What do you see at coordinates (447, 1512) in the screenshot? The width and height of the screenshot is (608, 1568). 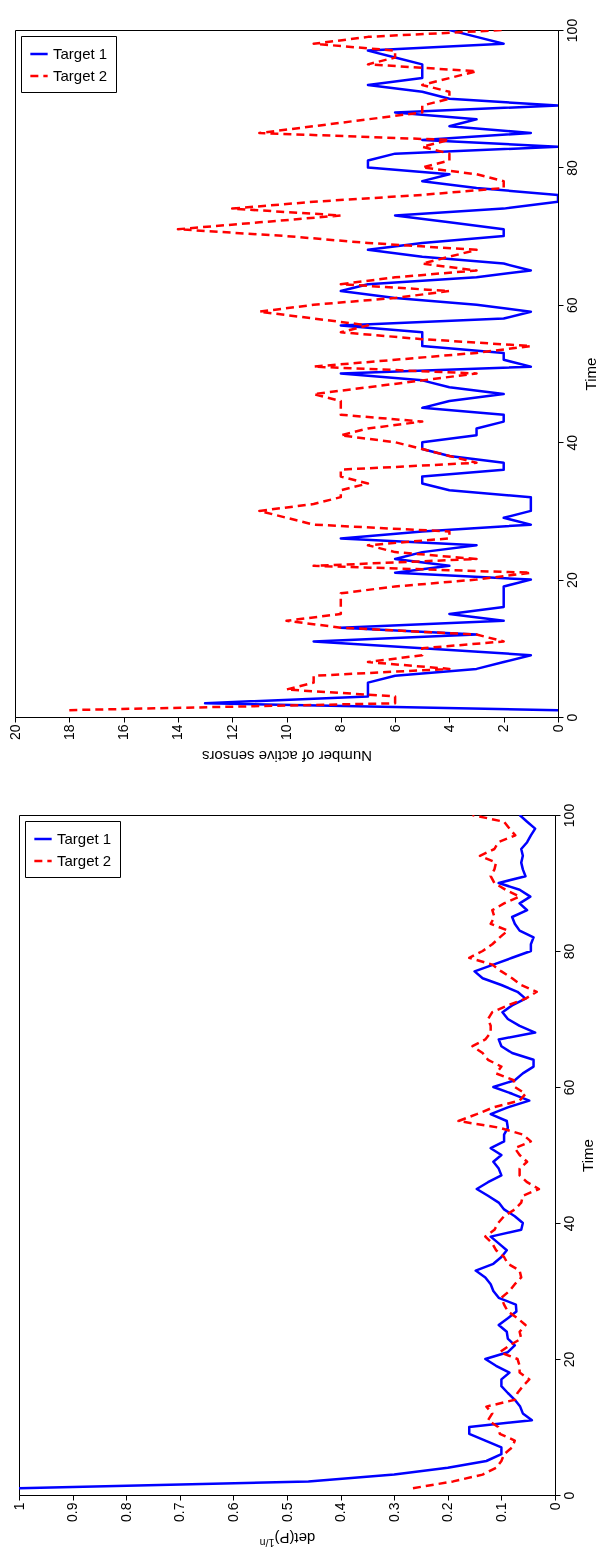 I see `x-tick-label: 0.2` at bounding box center [447, 1512].